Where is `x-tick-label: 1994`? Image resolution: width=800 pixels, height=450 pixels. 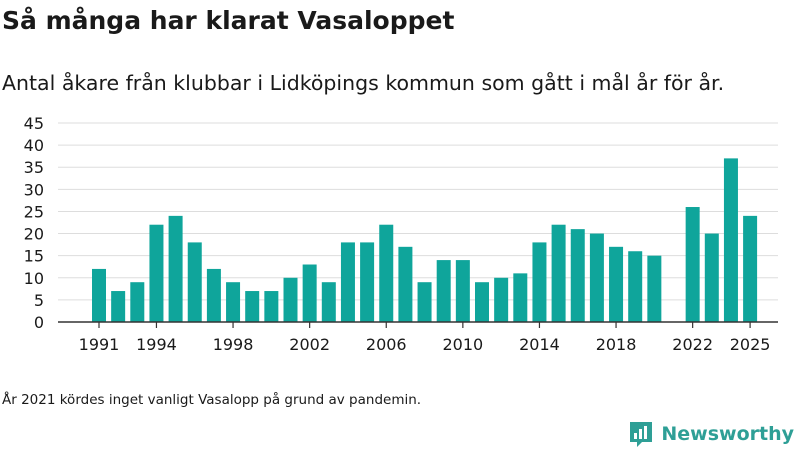
x-tick-label: 1994 is located at coordinates (156, 344).